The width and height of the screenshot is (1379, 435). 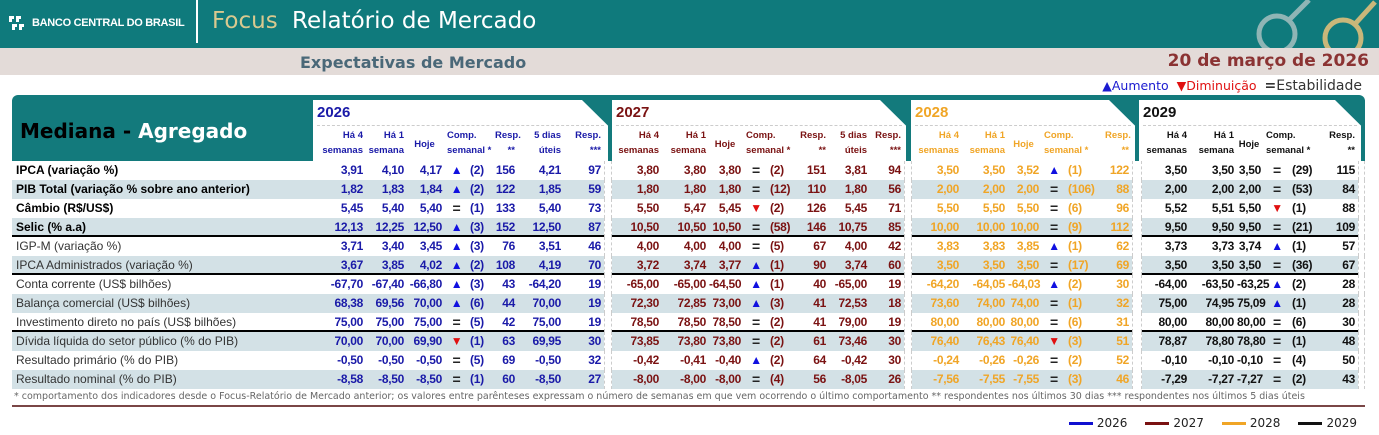 I want to click on value-1-week-ago: 74,95, so click(x=1219, y=303).